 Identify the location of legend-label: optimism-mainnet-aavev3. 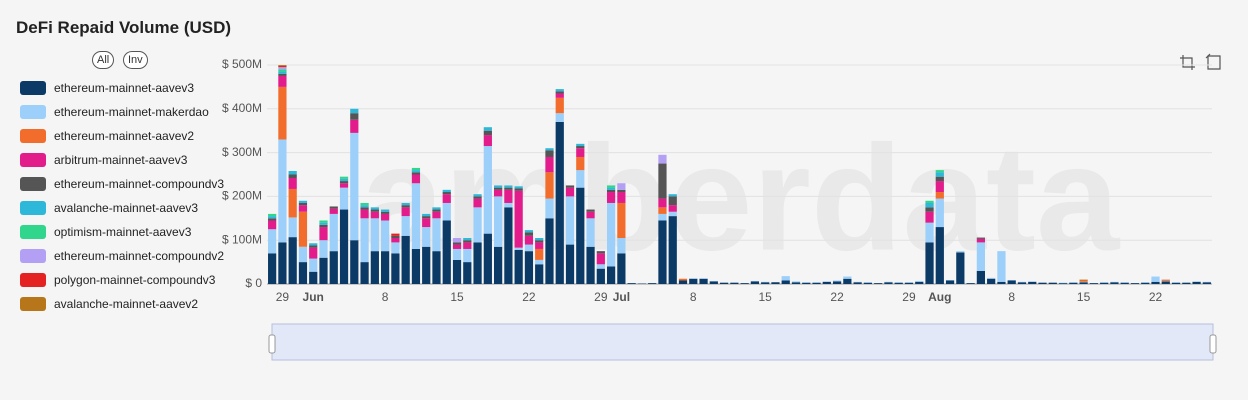
(123, 232).